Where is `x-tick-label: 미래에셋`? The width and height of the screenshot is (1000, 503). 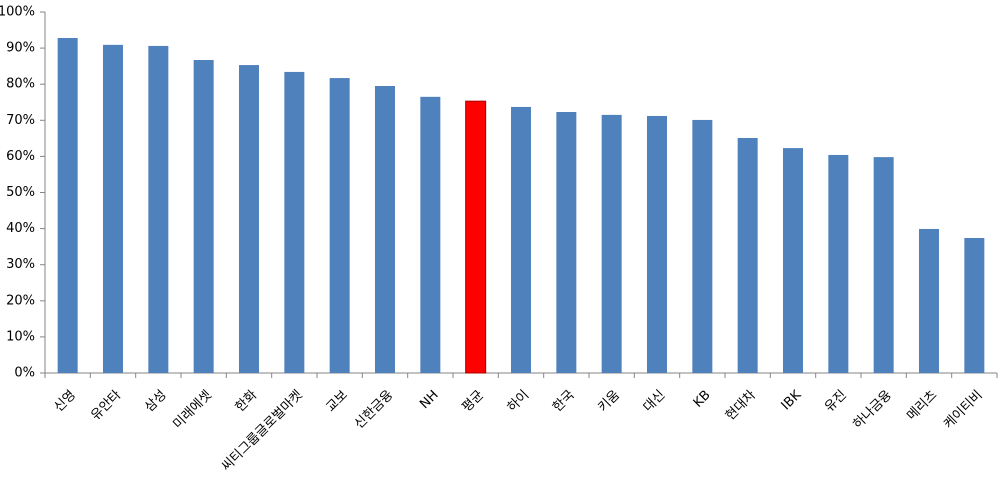
x-tick-label: 미래에셋 is located at coordinates (193, 410).